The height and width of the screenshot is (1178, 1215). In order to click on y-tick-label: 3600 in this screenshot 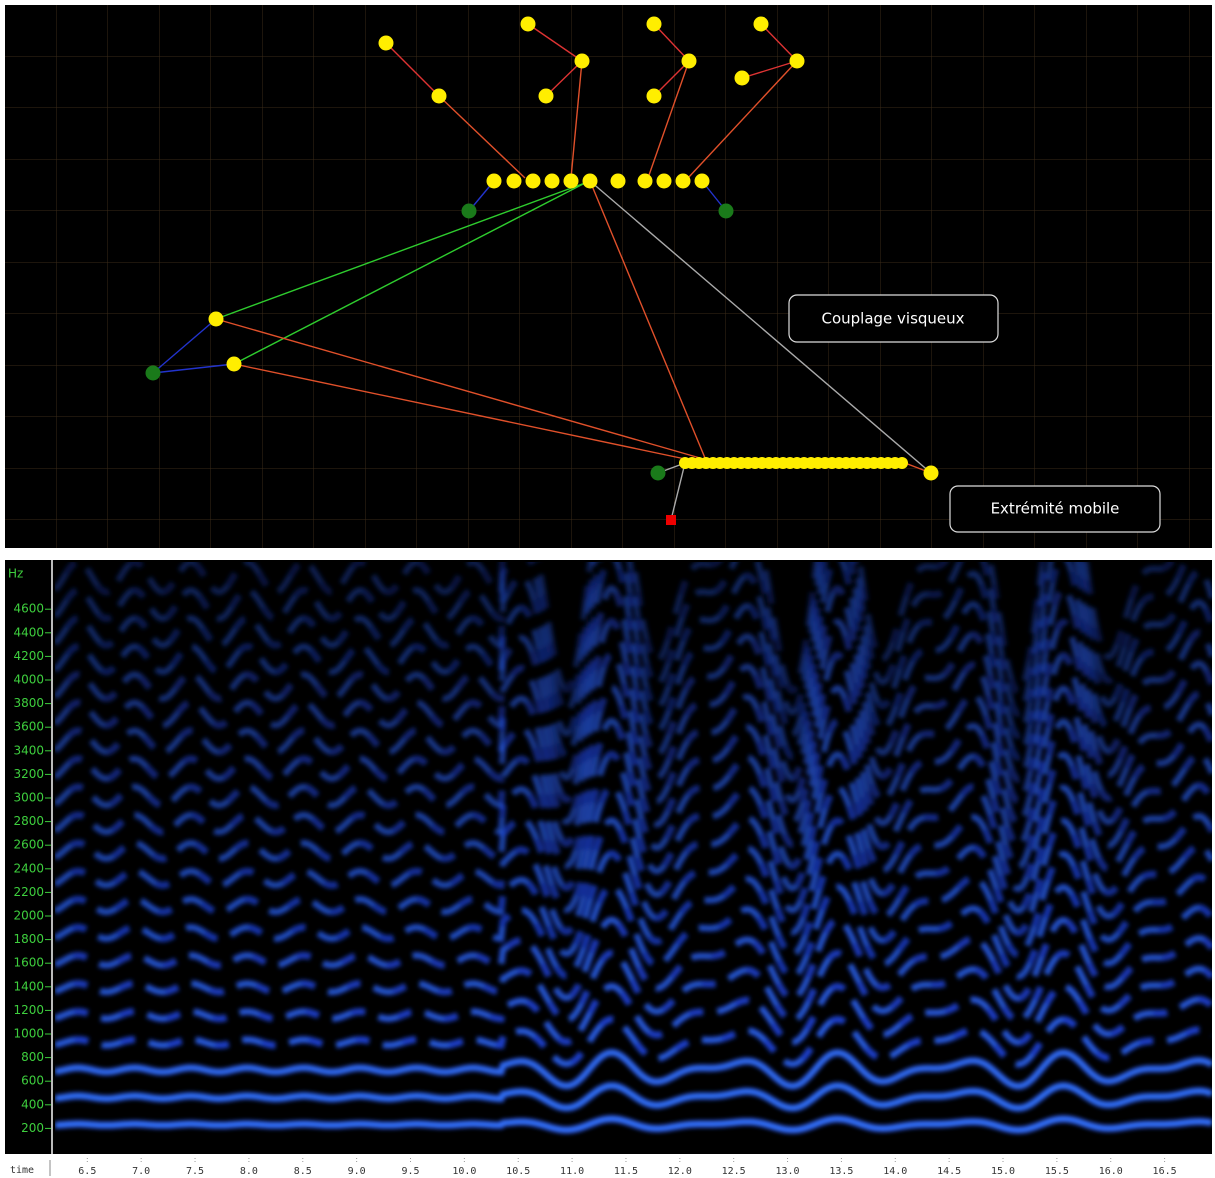, I will do `click(28, 727)`.